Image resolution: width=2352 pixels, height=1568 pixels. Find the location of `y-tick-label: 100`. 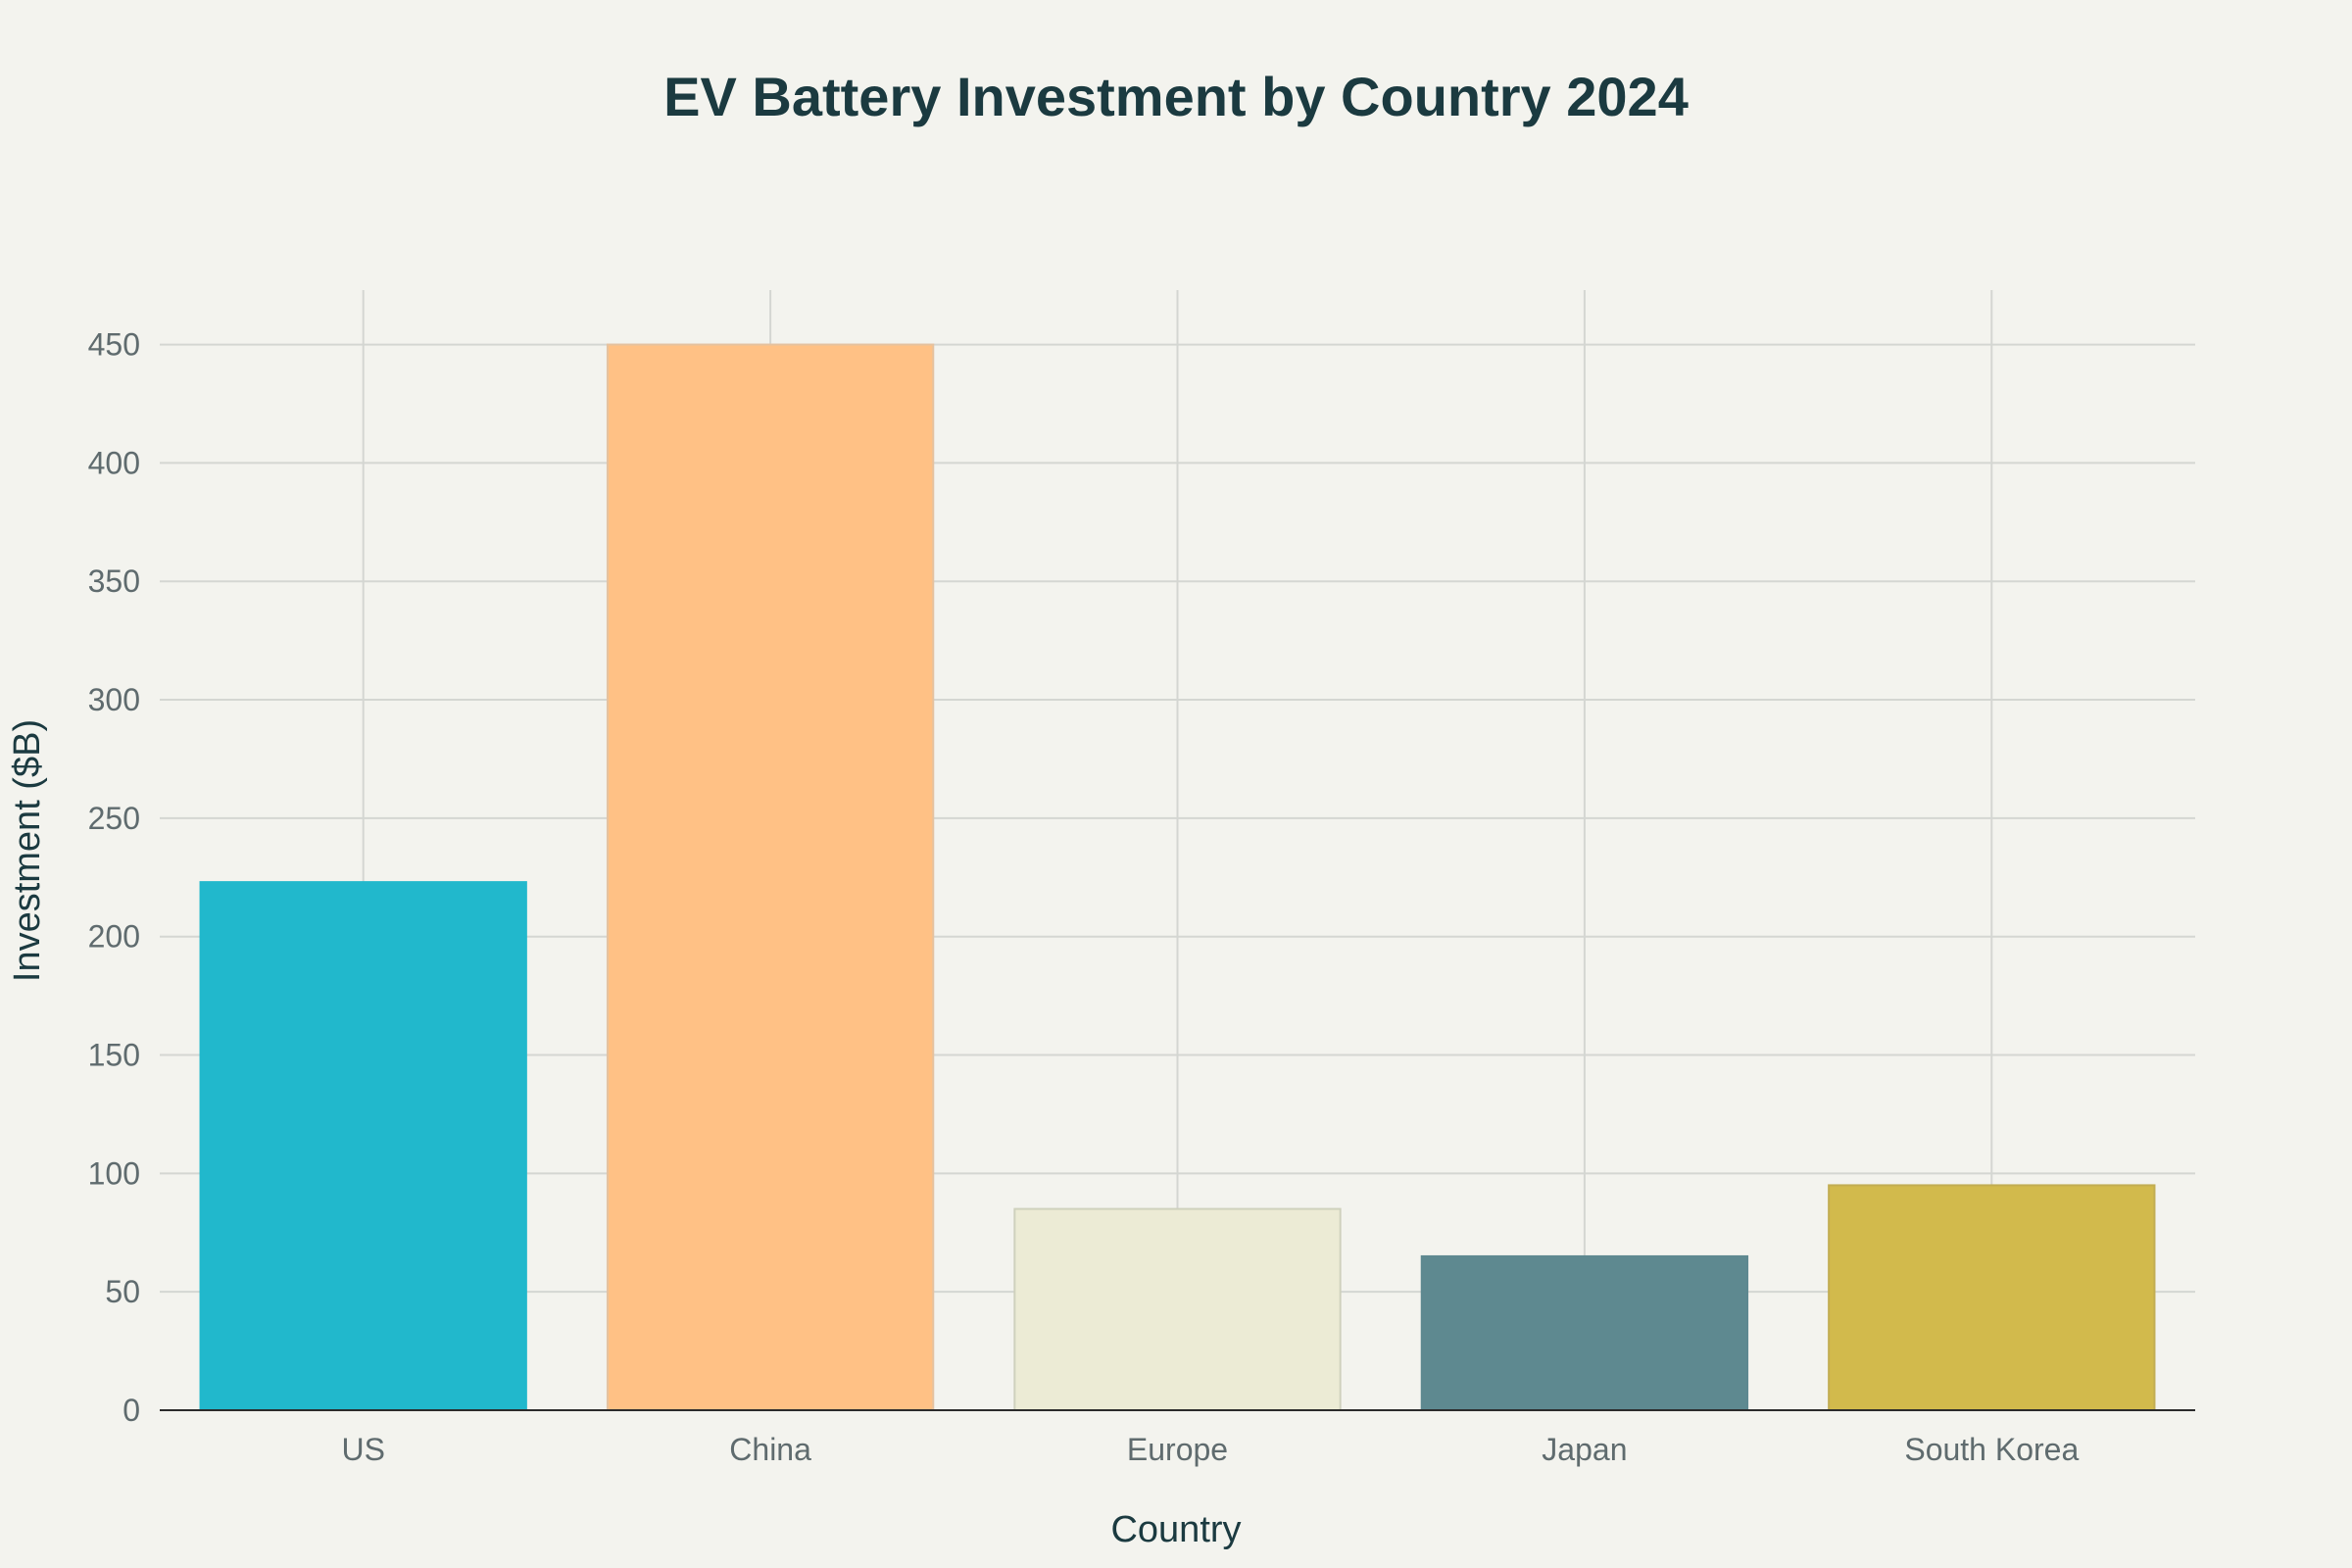

y-tick-label: 100 is located at coordinates (114, 1173).